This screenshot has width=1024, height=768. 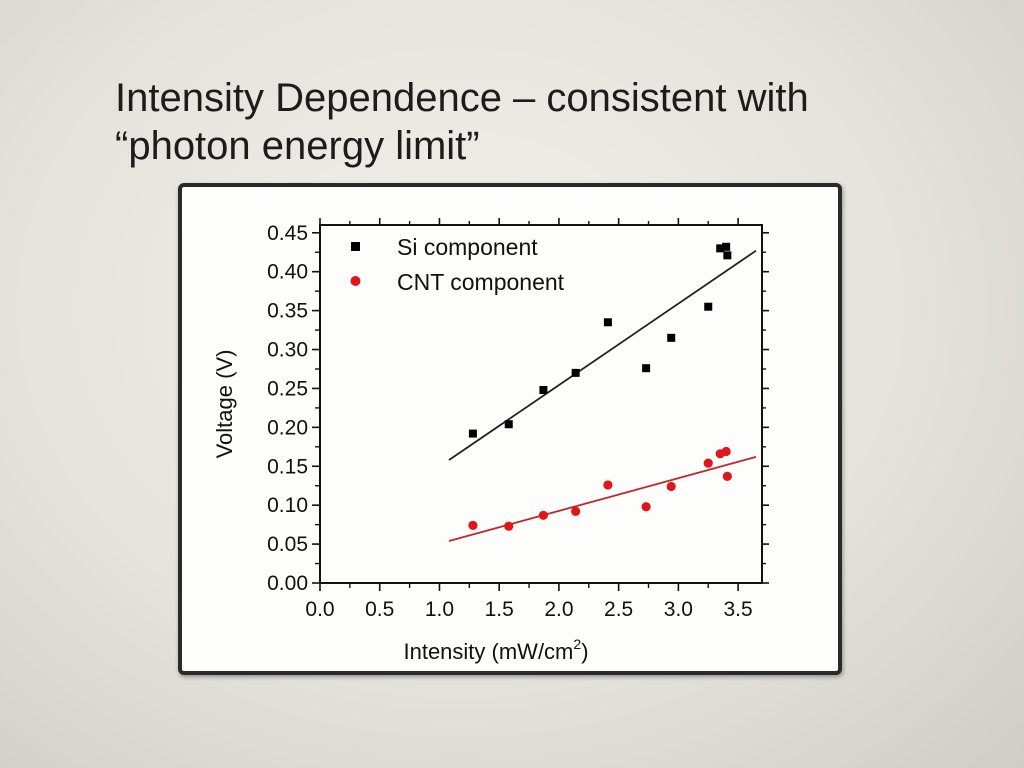 What do you see at coordinates (467, 247) in the screenshot?
I see `legend-label-si: Si component` at bounding box center [467, 247].